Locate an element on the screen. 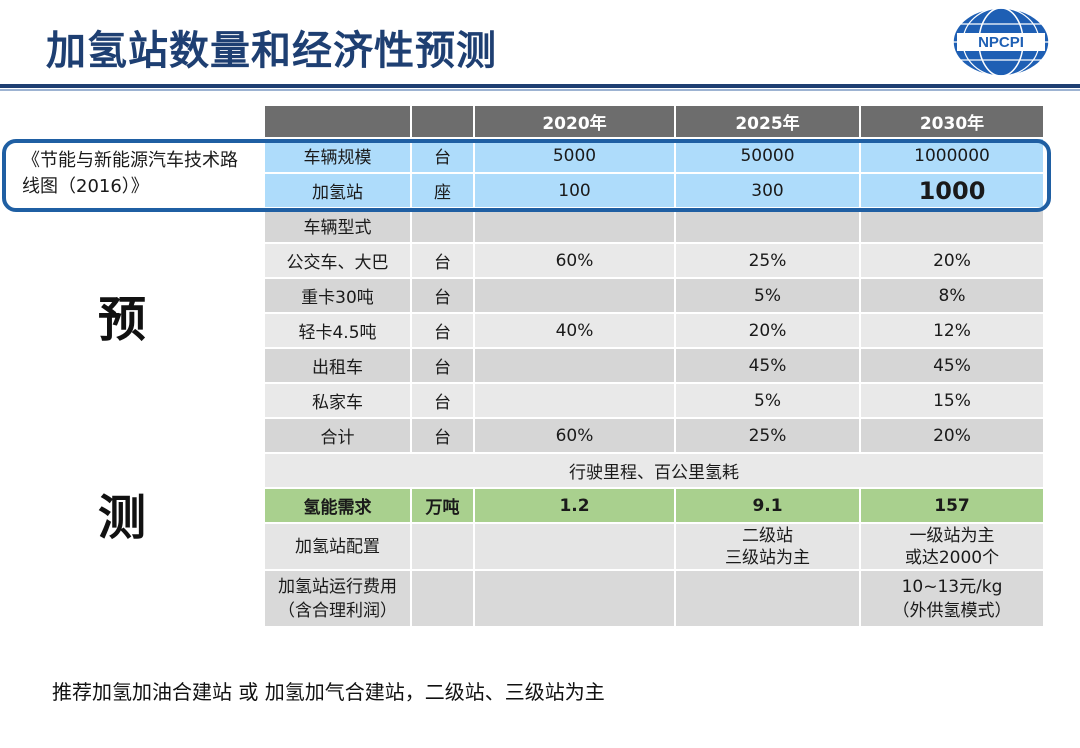 This screenshot has height=748, width=1080. cell-2020: 40% is located at coordinates (574, 330).